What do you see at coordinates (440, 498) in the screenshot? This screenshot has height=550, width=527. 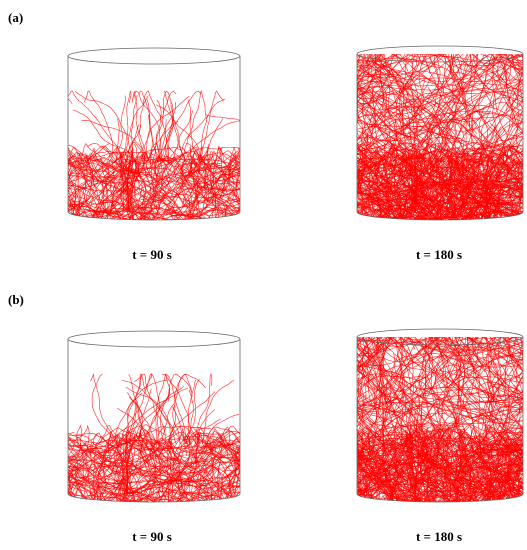 I see `cylinder-bottom` at bounding box center [440, 498].